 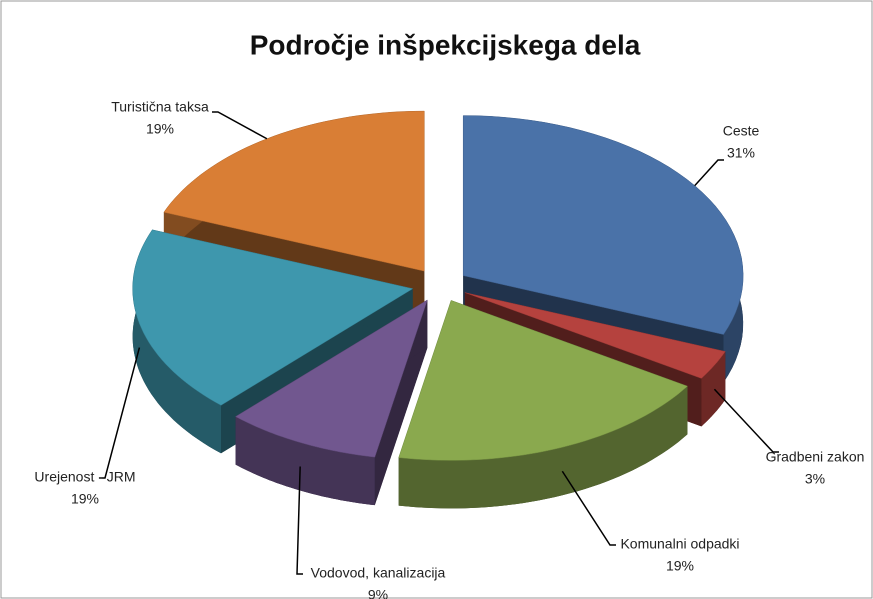 I want to click on data-label-value: 9%, so click(x=378, y=593).